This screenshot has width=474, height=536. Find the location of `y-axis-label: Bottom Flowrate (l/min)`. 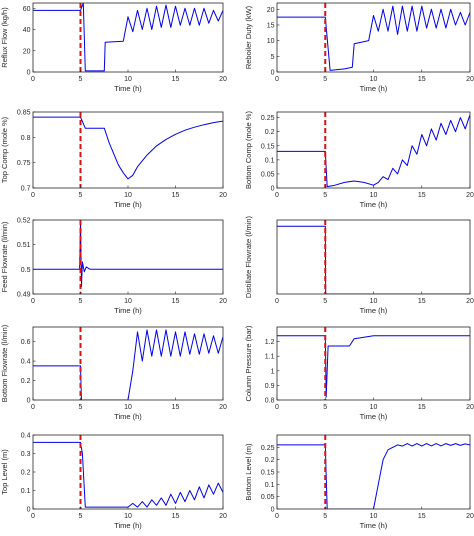

y-axis-label: Bottom Flowrate (l/min) is located at coordinates (4, 363).